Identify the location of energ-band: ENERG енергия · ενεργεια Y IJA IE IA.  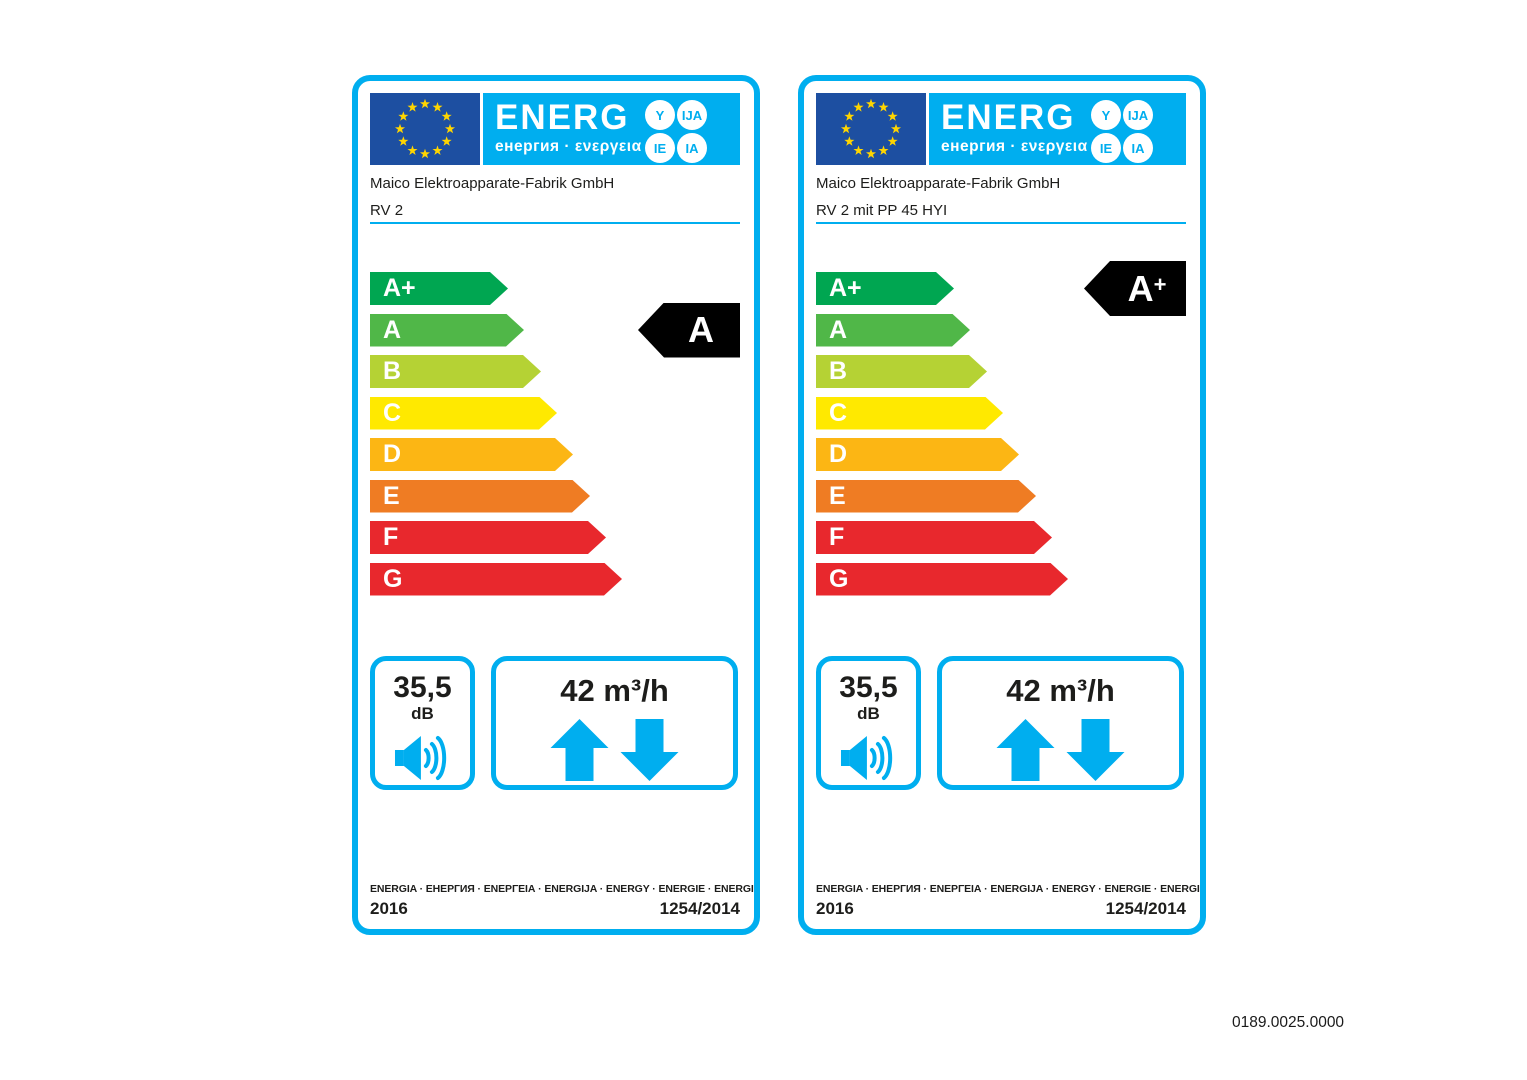
(611, 129).